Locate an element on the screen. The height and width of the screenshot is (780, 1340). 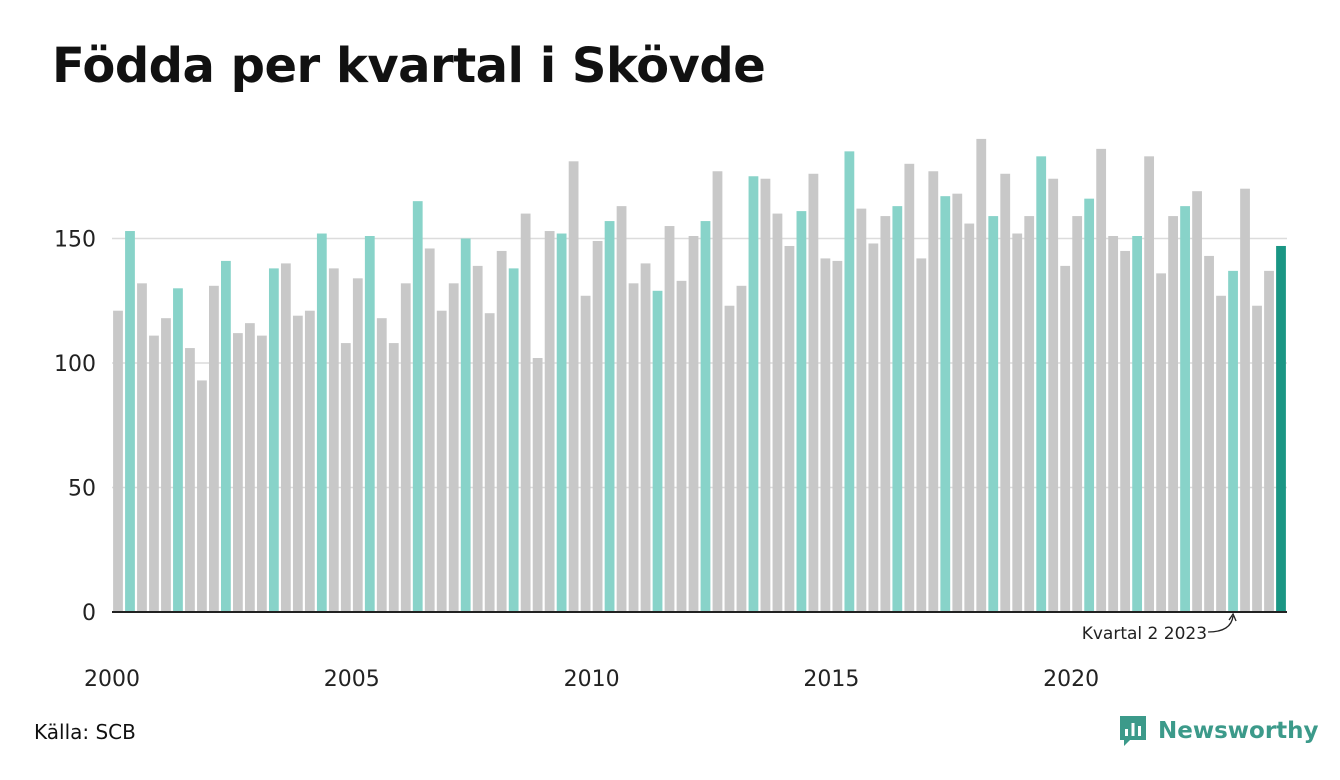
bar: 2015 K4: 148 is located at coordinates (873, 428).